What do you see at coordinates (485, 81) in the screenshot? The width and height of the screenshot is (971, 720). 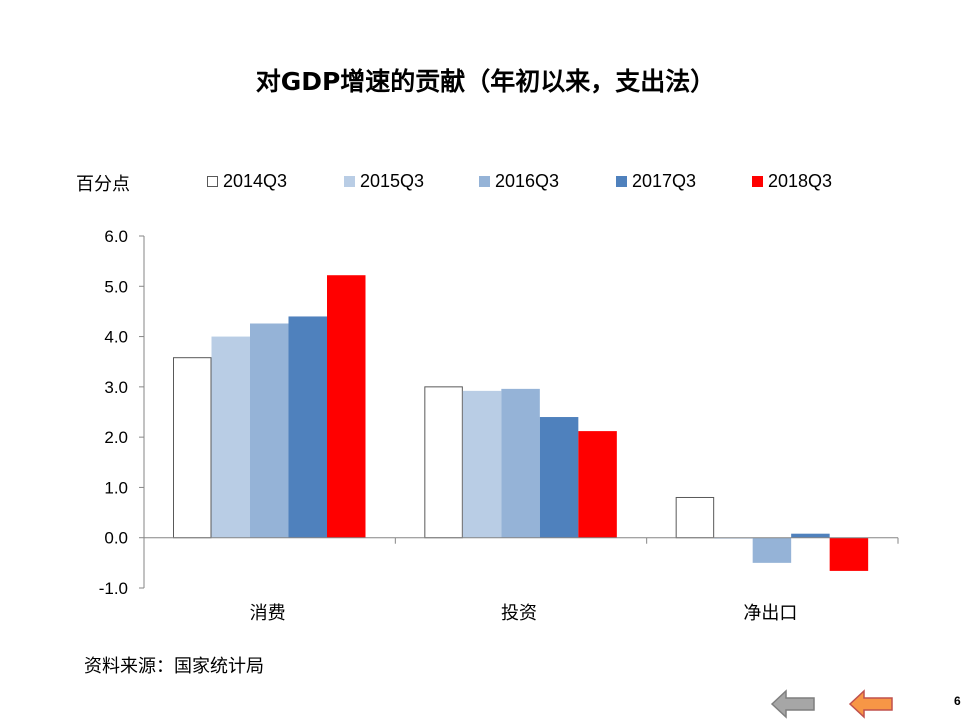 I see `chart-title: 对GDP增速的贡献（年初以来，支出法）` at bounding box center [485, 81].